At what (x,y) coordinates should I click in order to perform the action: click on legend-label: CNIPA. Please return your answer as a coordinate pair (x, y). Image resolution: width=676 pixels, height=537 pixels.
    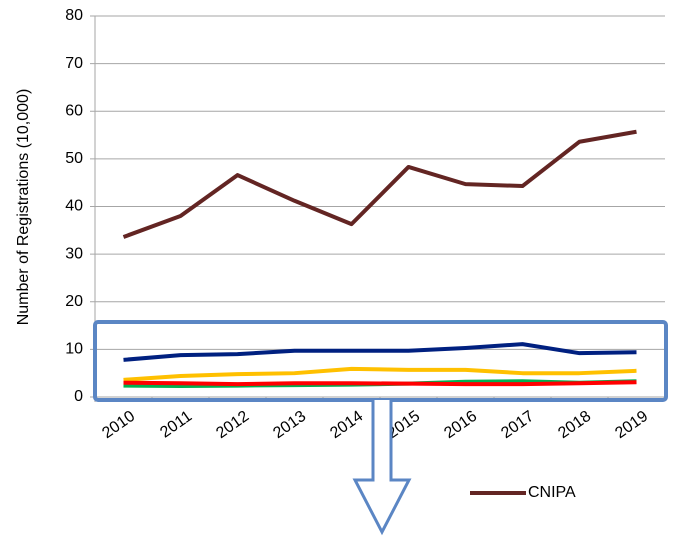
    Looking at the image, I should click on (552, 492).